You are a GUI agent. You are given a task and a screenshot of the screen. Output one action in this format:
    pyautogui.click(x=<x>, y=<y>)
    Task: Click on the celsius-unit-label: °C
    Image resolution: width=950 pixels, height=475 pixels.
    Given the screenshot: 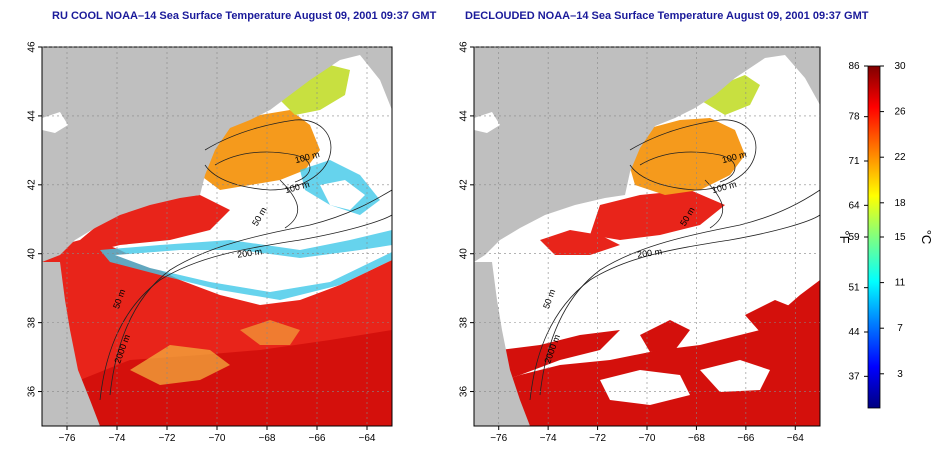 What is the action you would take?
    pyautogui.click(x=926, y=237)
    